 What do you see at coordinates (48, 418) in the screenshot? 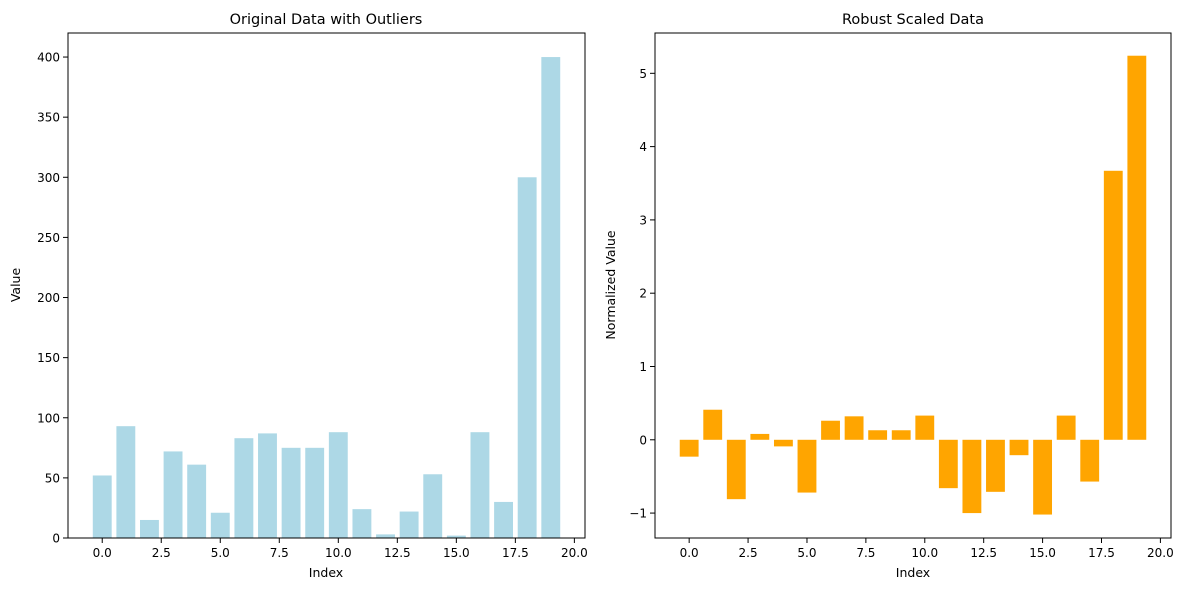
I see `left-chart-ytick-label-2: 100` at bounding box center [48, 418].